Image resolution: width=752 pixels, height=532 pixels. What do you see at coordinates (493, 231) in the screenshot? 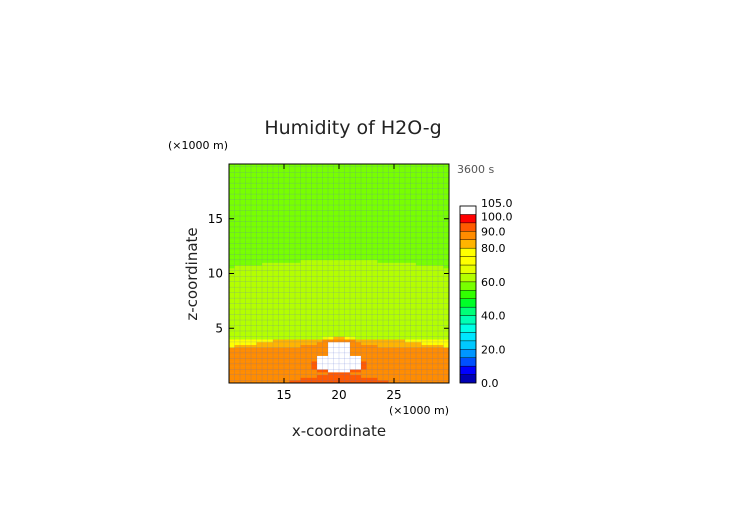
I see `colorbar-label: 90.0` at bounding box center [493, 231].